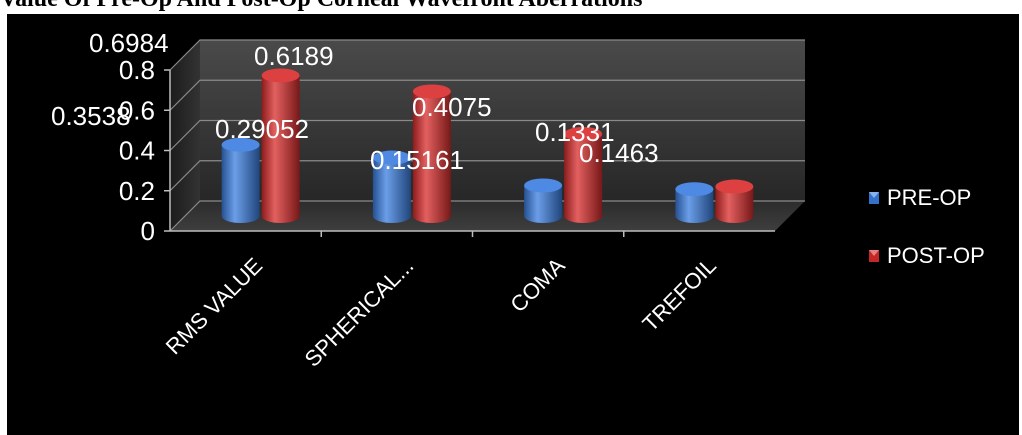  What do you see at coordinates (214, 306) in the screenshot?
I see `x-tick-label: RMS VALUE` at bounding box center [214, 306].